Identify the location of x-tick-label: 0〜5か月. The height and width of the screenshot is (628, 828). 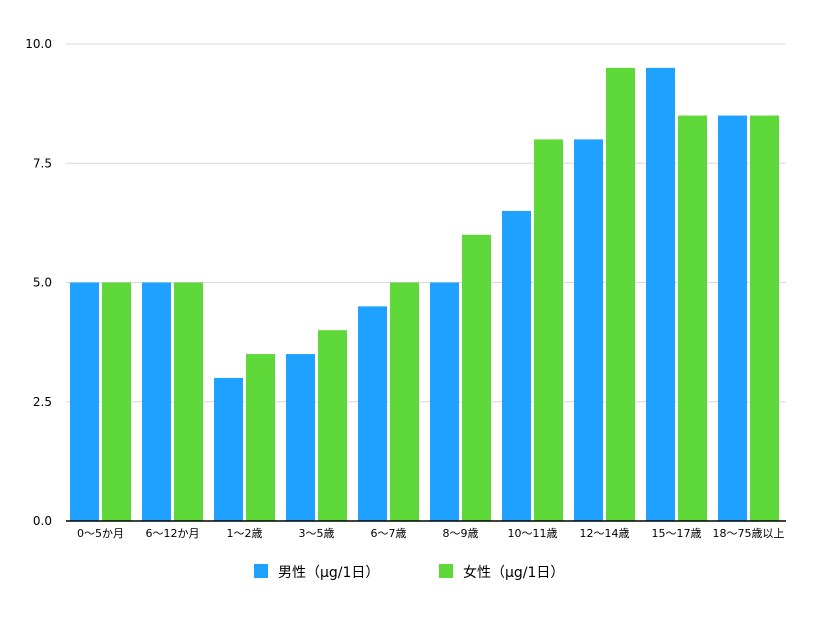
(100, 533).